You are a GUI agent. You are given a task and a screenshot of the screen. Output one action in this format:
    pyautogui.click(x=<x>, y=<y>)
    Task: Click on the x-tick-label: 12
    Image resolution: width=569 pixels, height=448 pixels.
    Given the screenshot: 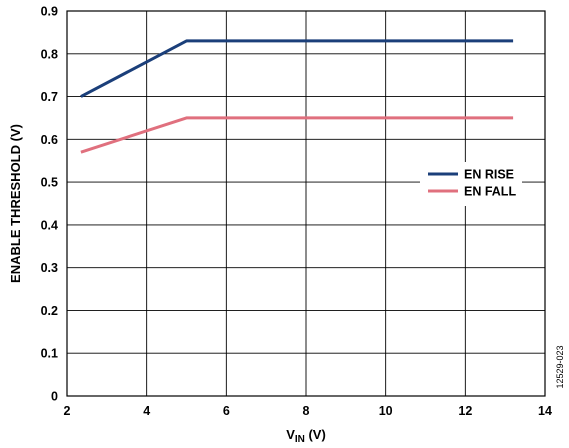 What is the action you would take?
    pyautogui.click(x=465, y=411)
    